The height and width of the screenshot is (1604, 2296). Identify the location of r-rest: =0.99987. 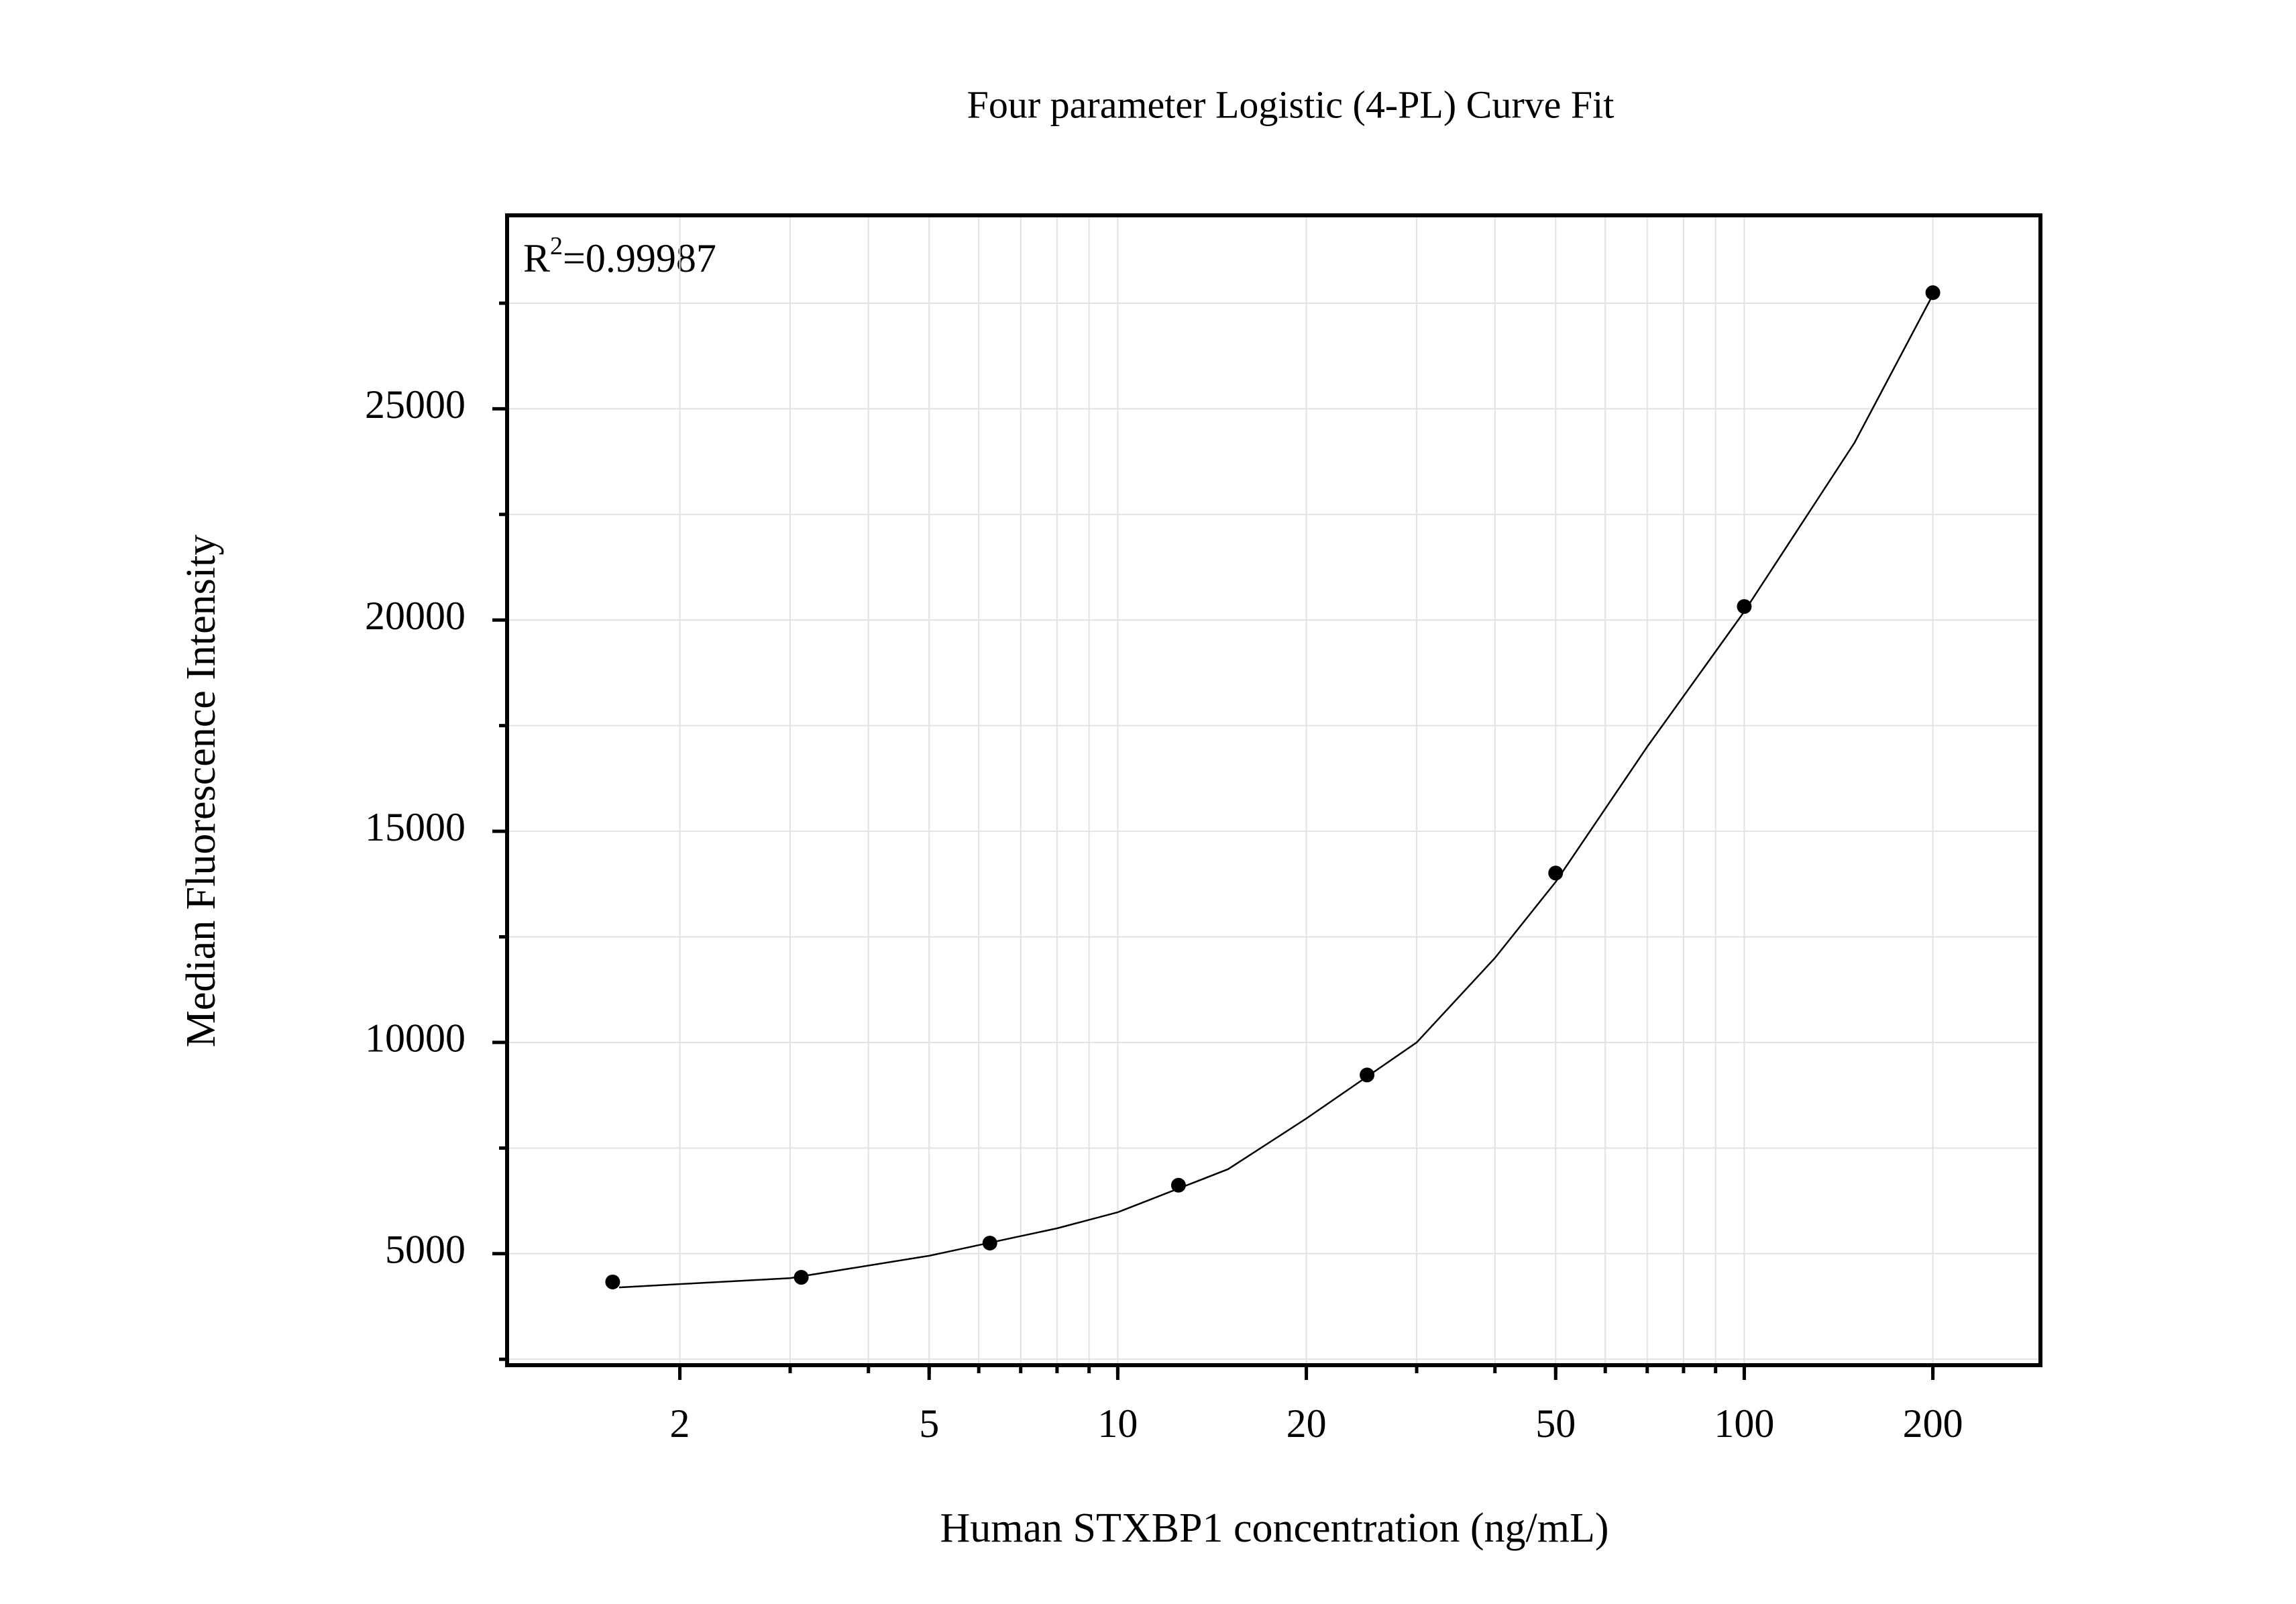
(639, 258).